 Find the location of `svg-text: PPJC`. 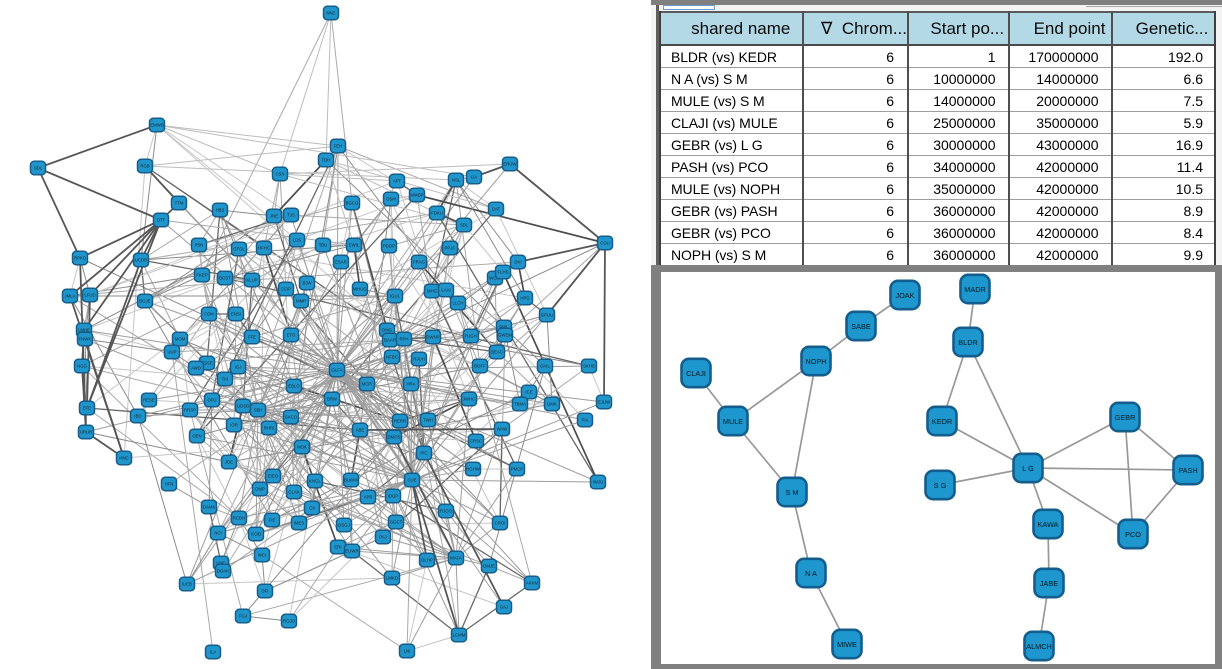

svg-text: PPJC is located at coordinates (450, 248).